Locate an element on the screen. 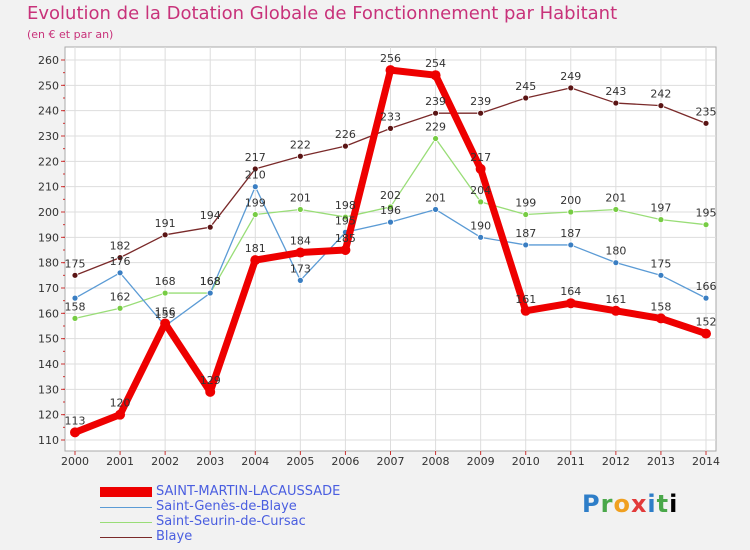  data-label: 176 is located at coordinates (120, 261).